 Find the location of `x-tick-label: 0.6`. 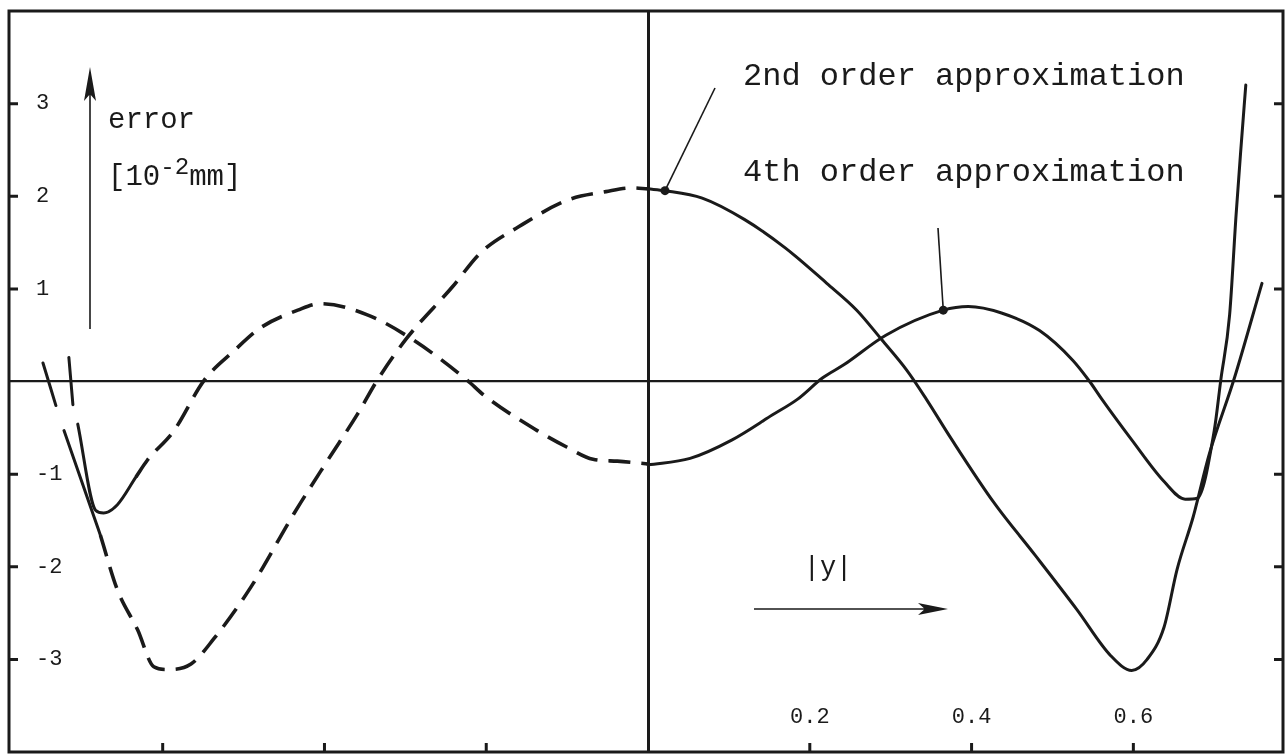

x-tick-label: 0.6 is located at coordinates (1133, 717).